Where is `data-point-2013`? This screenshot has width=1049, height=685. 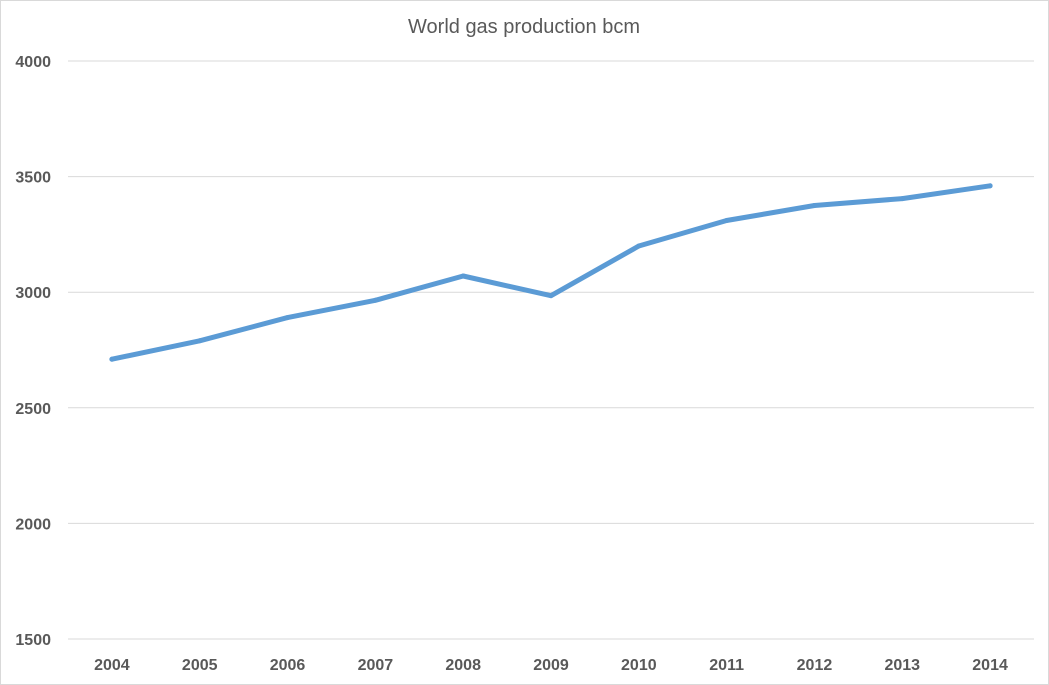 data-point-2013 is located at coordinates (902, 199).